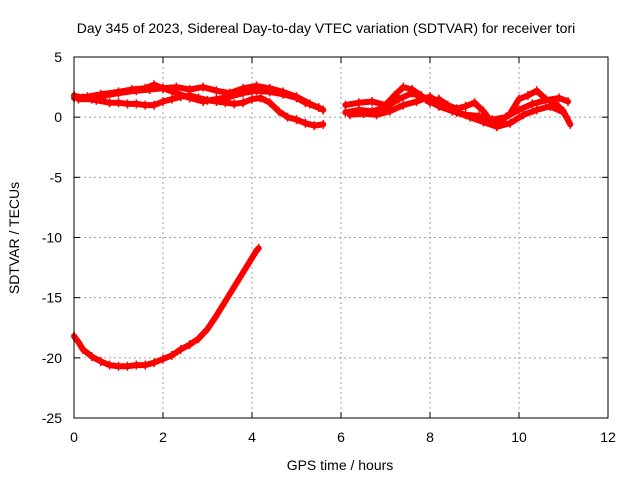 The height and width of the screenshot is (480, 640). Describe the element at coordinates (163, 437) in the screenshot. I see `x-tick-label: 2` at that location.